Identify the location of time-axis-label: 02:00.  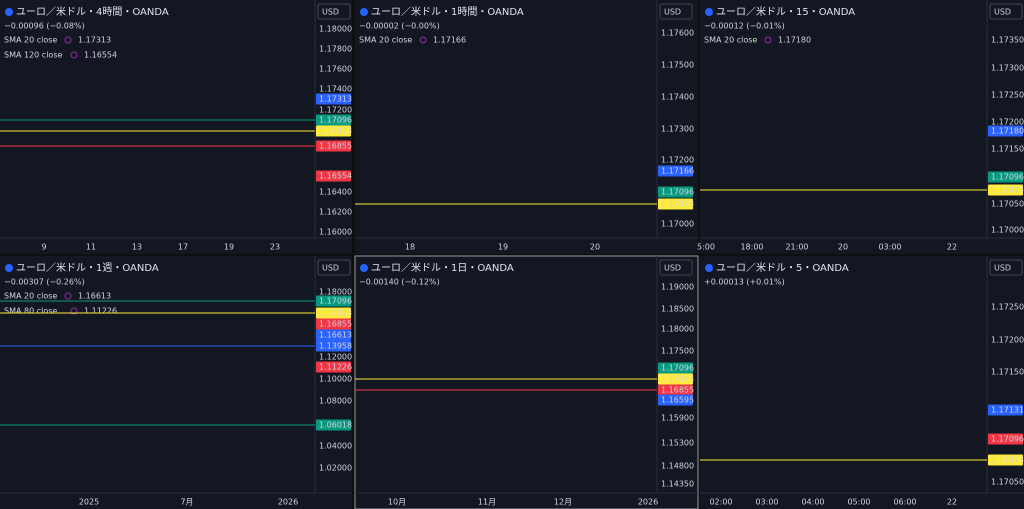
(720, 502).